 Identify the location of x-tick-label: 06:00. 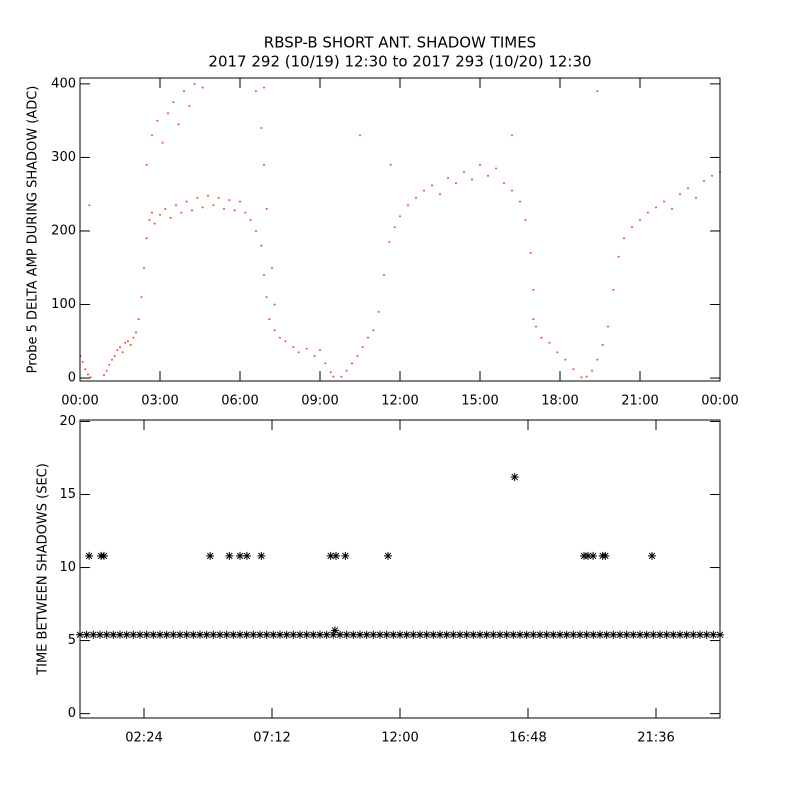
(239, 401).